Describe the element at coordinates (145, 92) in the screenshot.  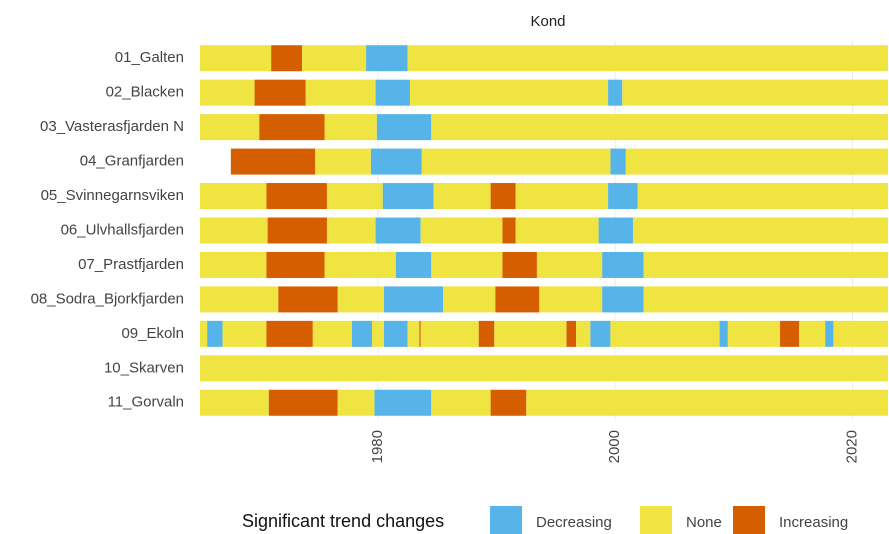
I see `y-tick-label: 02_Blacken` at that location.